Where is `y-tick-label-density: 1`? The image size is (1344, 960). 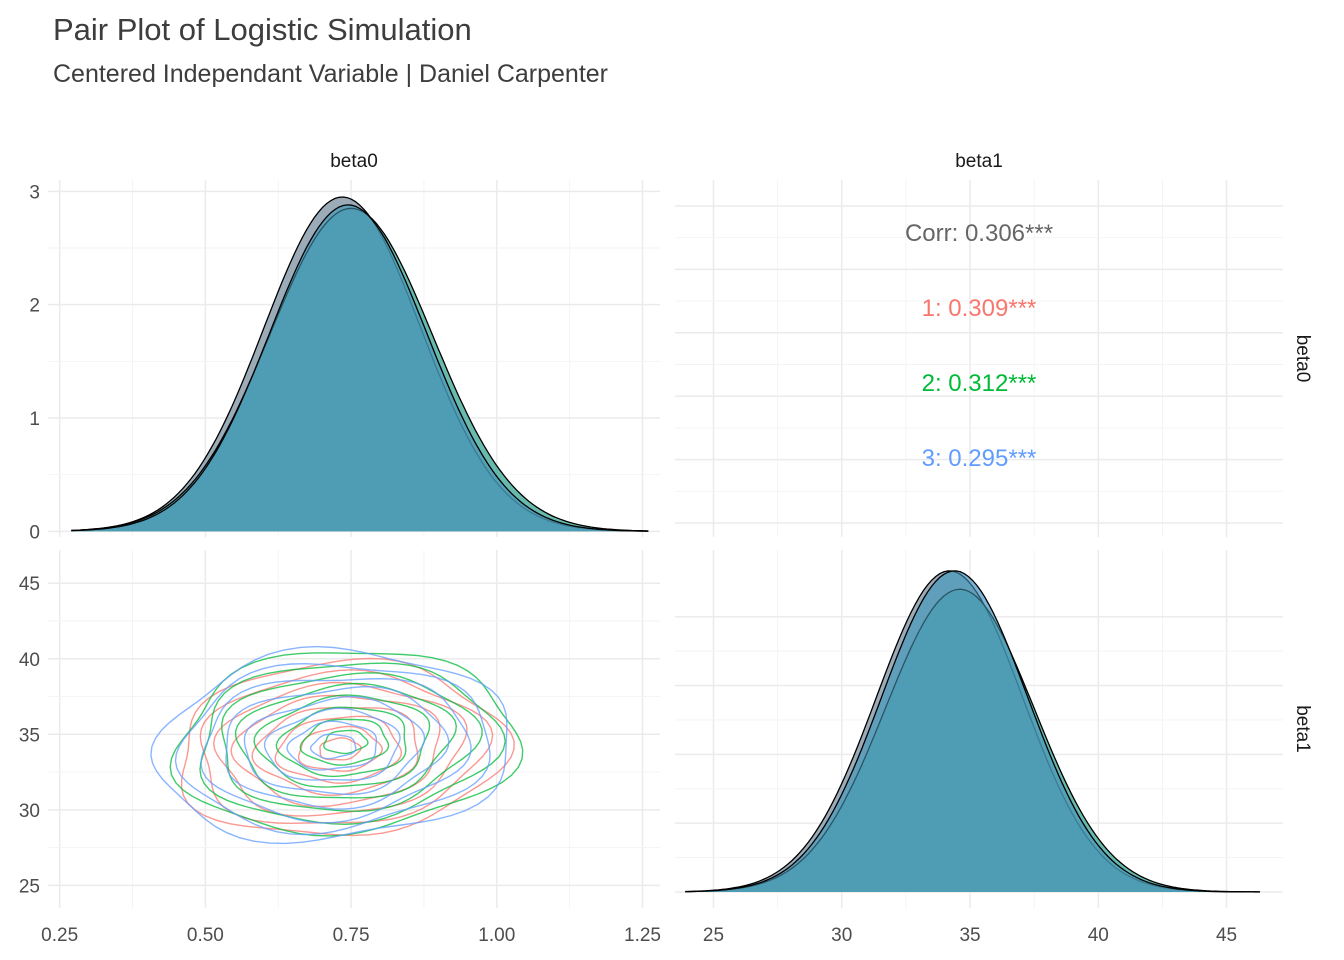
y-tick-label-density: 1 is located at coordinates (34, 419).